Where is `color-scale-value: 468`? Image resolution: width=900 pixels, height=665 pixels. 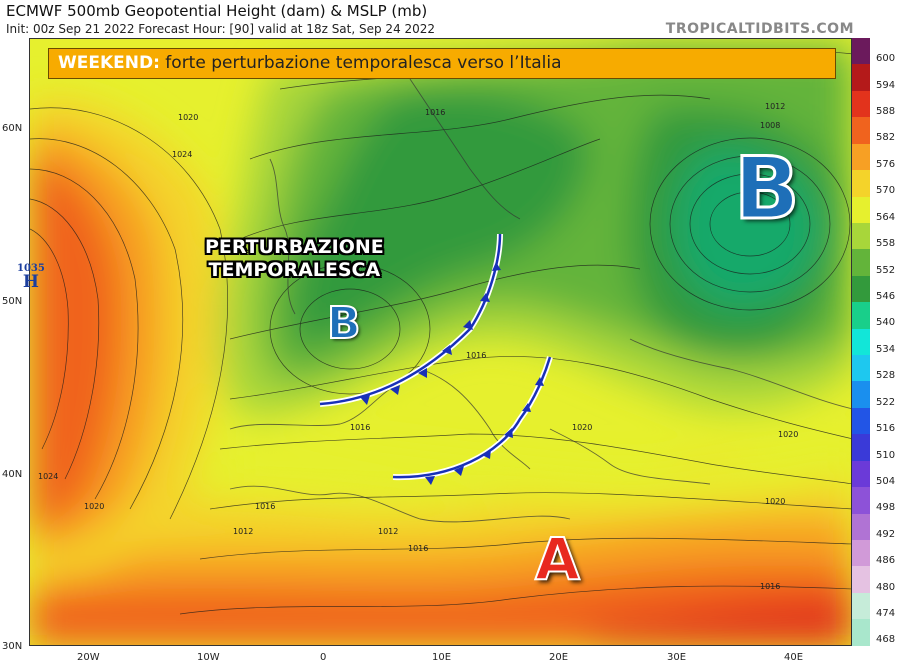 color-scale-value: 468 is located at coordinates (886, 640).